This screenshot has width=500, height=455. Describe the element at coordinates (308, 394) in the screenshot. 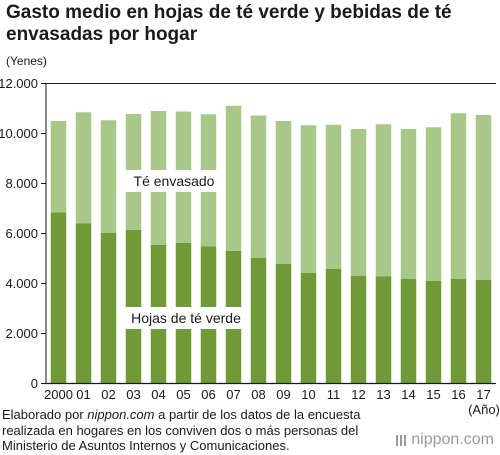

I see `x-tick-label: 10` at that location.